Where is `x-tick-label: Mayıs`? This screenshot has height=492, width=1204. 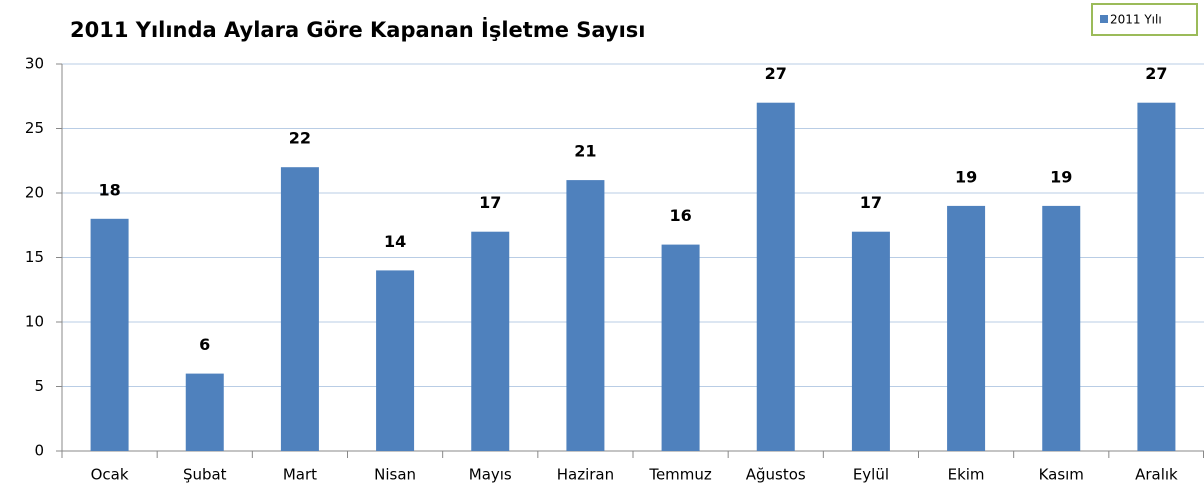
x-tick-label: Mayıs is located at coordinates (490, 475).